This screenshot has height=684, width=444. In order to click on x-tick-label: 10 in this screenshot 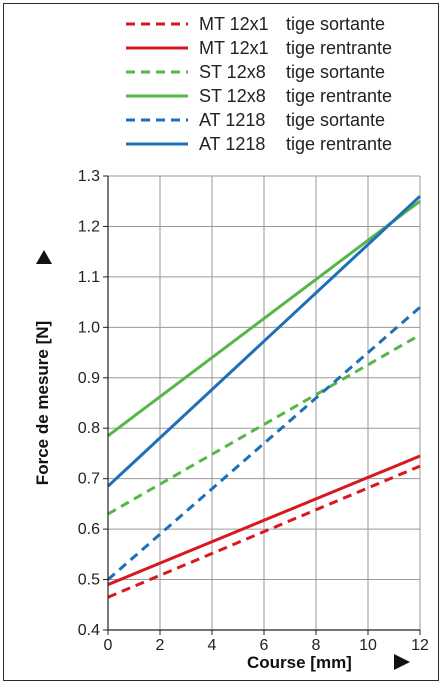, I will do `click(368, 645)`.